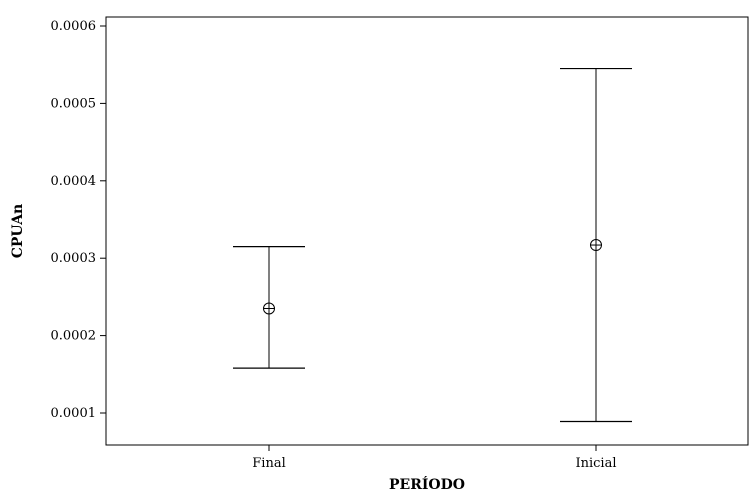  I want to click on y-tick-label: 0.0001, so click(74, 413).